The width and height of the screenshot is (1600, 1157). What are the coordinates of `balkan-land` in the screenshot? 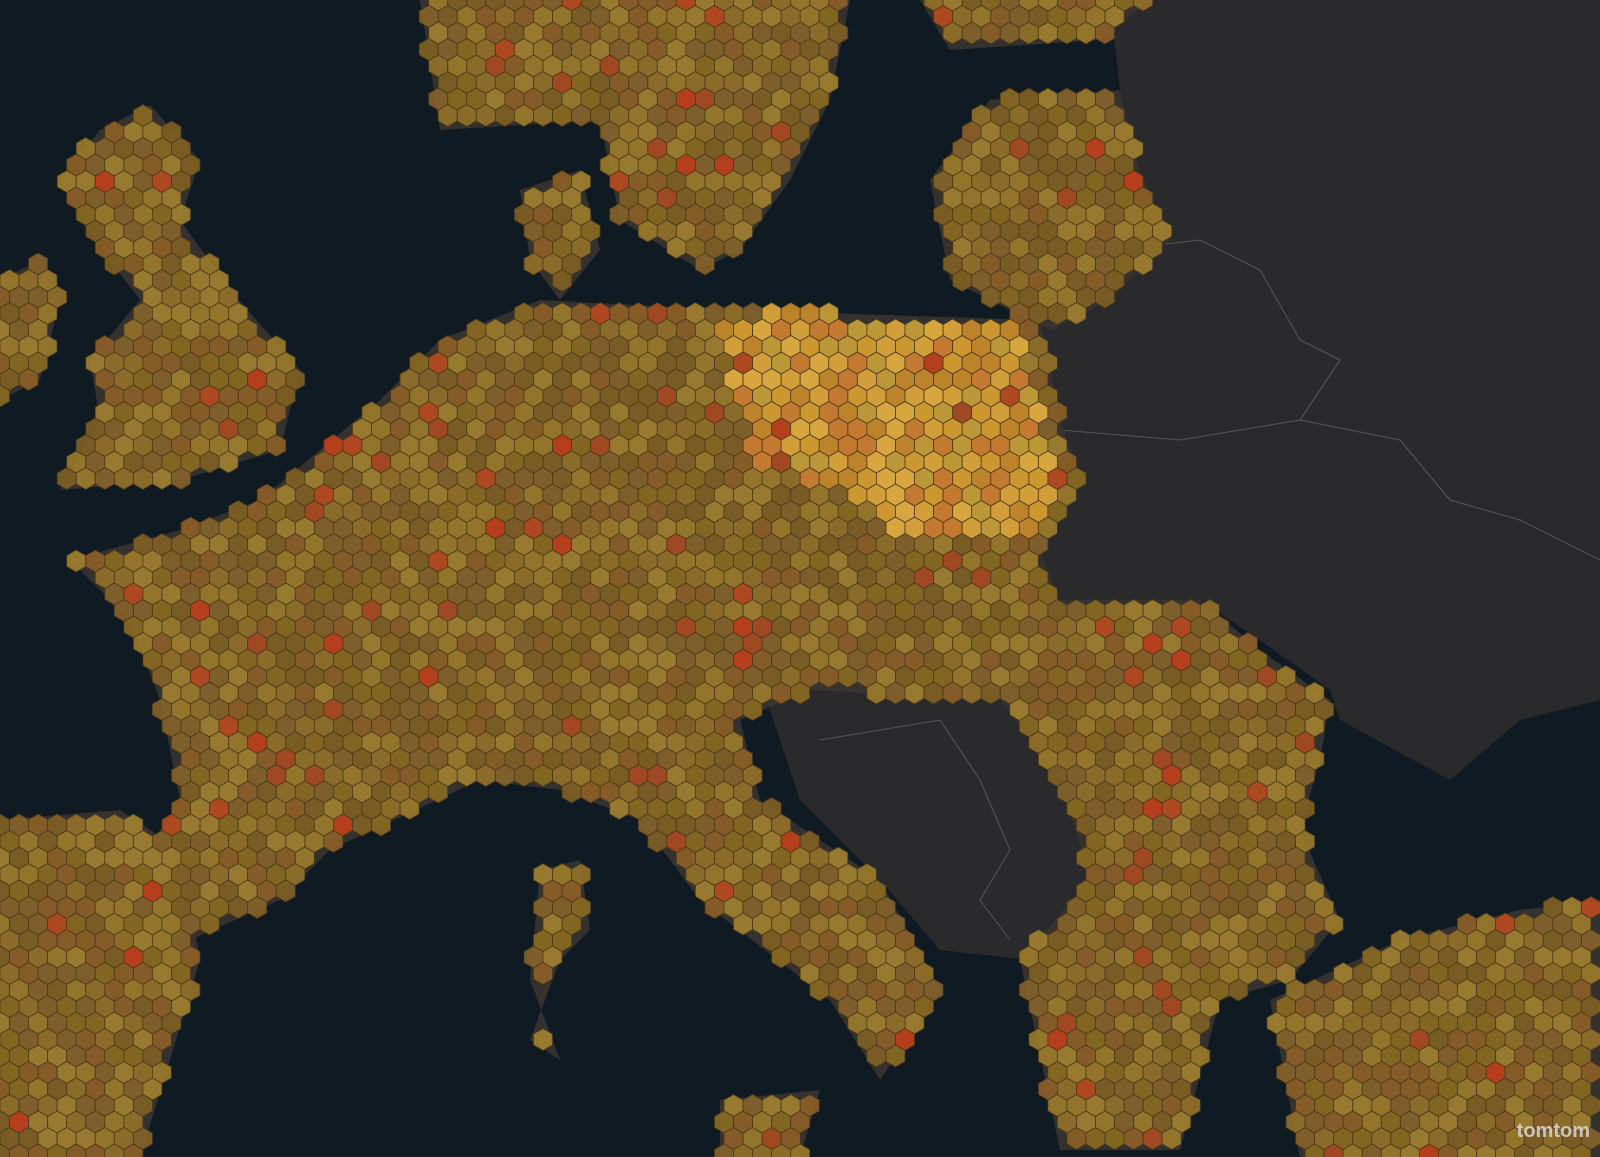 It's located at (925, 820).